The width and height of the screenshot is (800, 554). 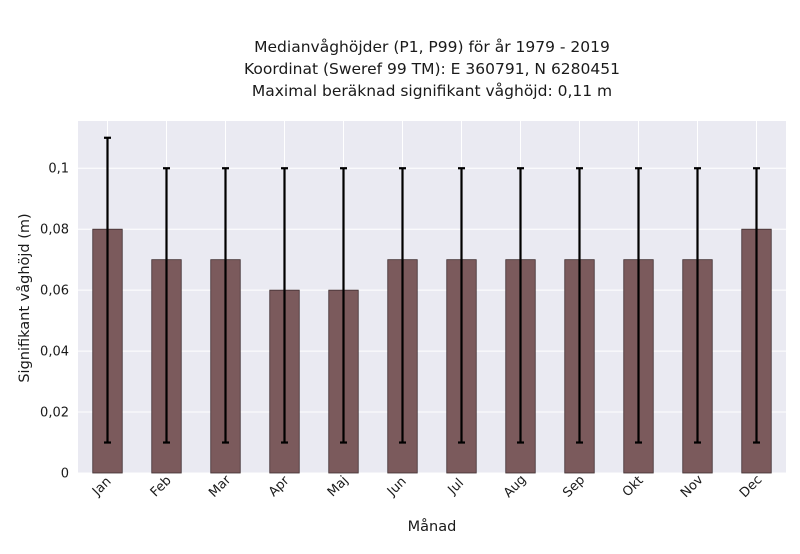 I want to click on x-tick-label: Aug, so click(x=515, y=486).